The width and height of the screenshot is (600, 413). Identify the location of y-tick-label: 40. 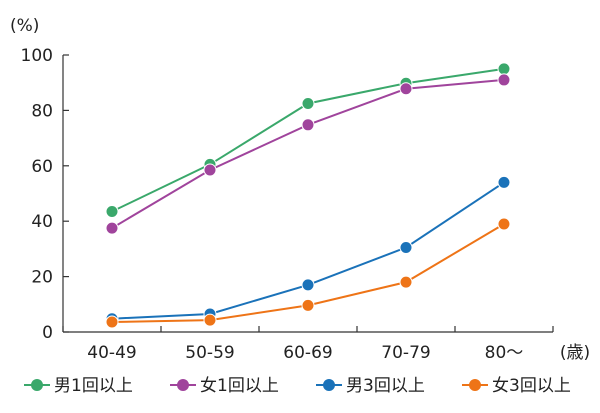
(42, 222).